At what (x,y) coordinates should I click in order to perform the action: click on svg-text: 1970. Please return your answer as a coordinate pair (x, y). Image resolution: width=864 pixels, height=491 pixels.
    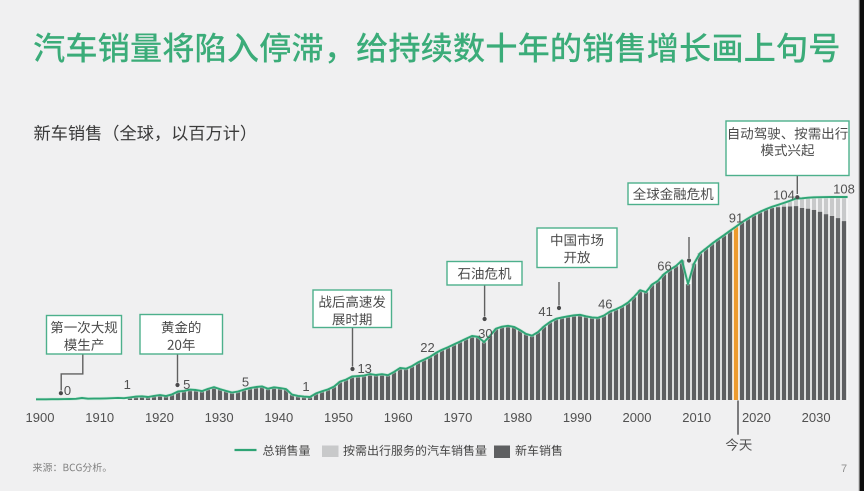
    Looking at the image, I should click on (457, 417).